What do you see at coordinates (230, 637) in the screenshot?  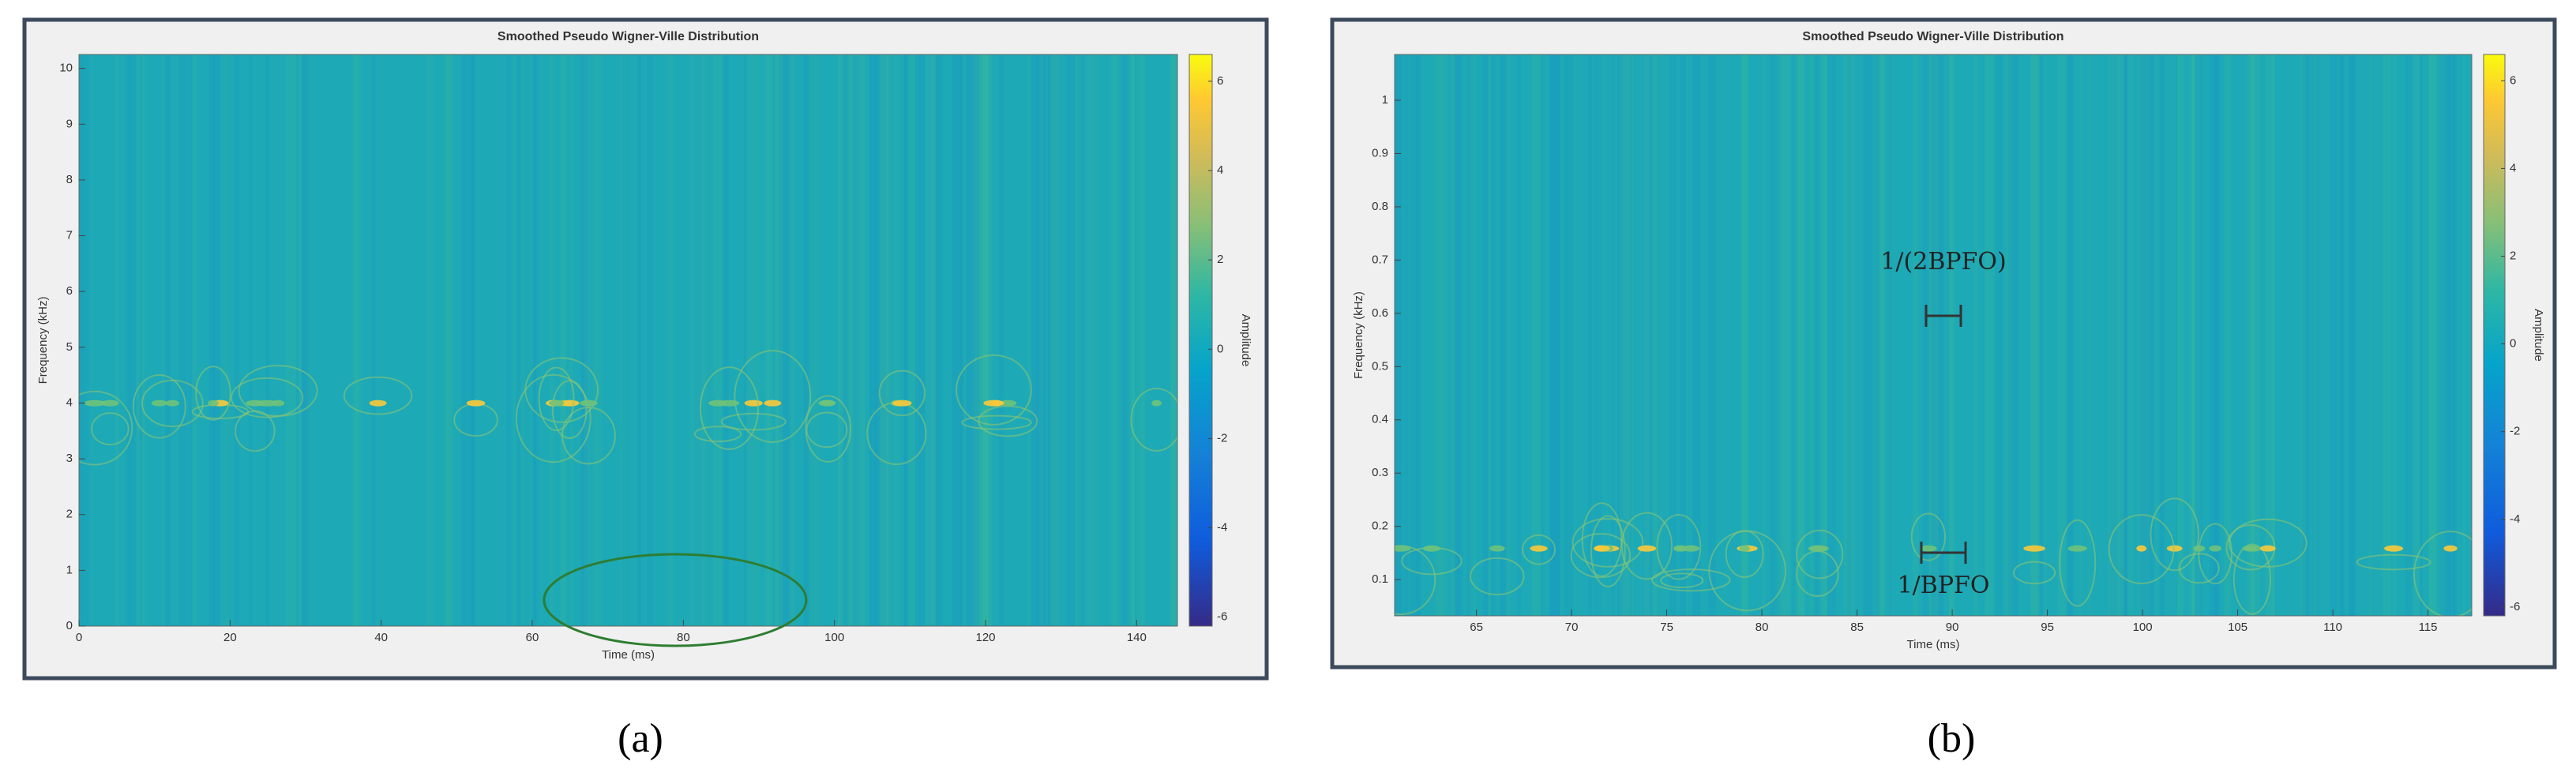 I see `x-tick-label: 20` at bounding box center [230, 637].